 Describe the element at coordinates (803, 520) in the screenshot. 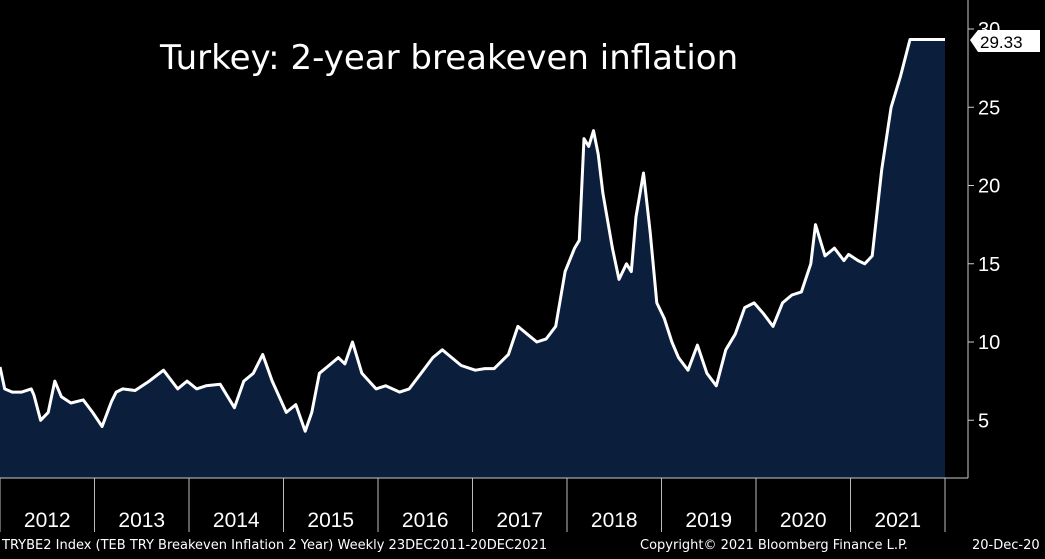

I see `x-tick-label: 2020` at that location.